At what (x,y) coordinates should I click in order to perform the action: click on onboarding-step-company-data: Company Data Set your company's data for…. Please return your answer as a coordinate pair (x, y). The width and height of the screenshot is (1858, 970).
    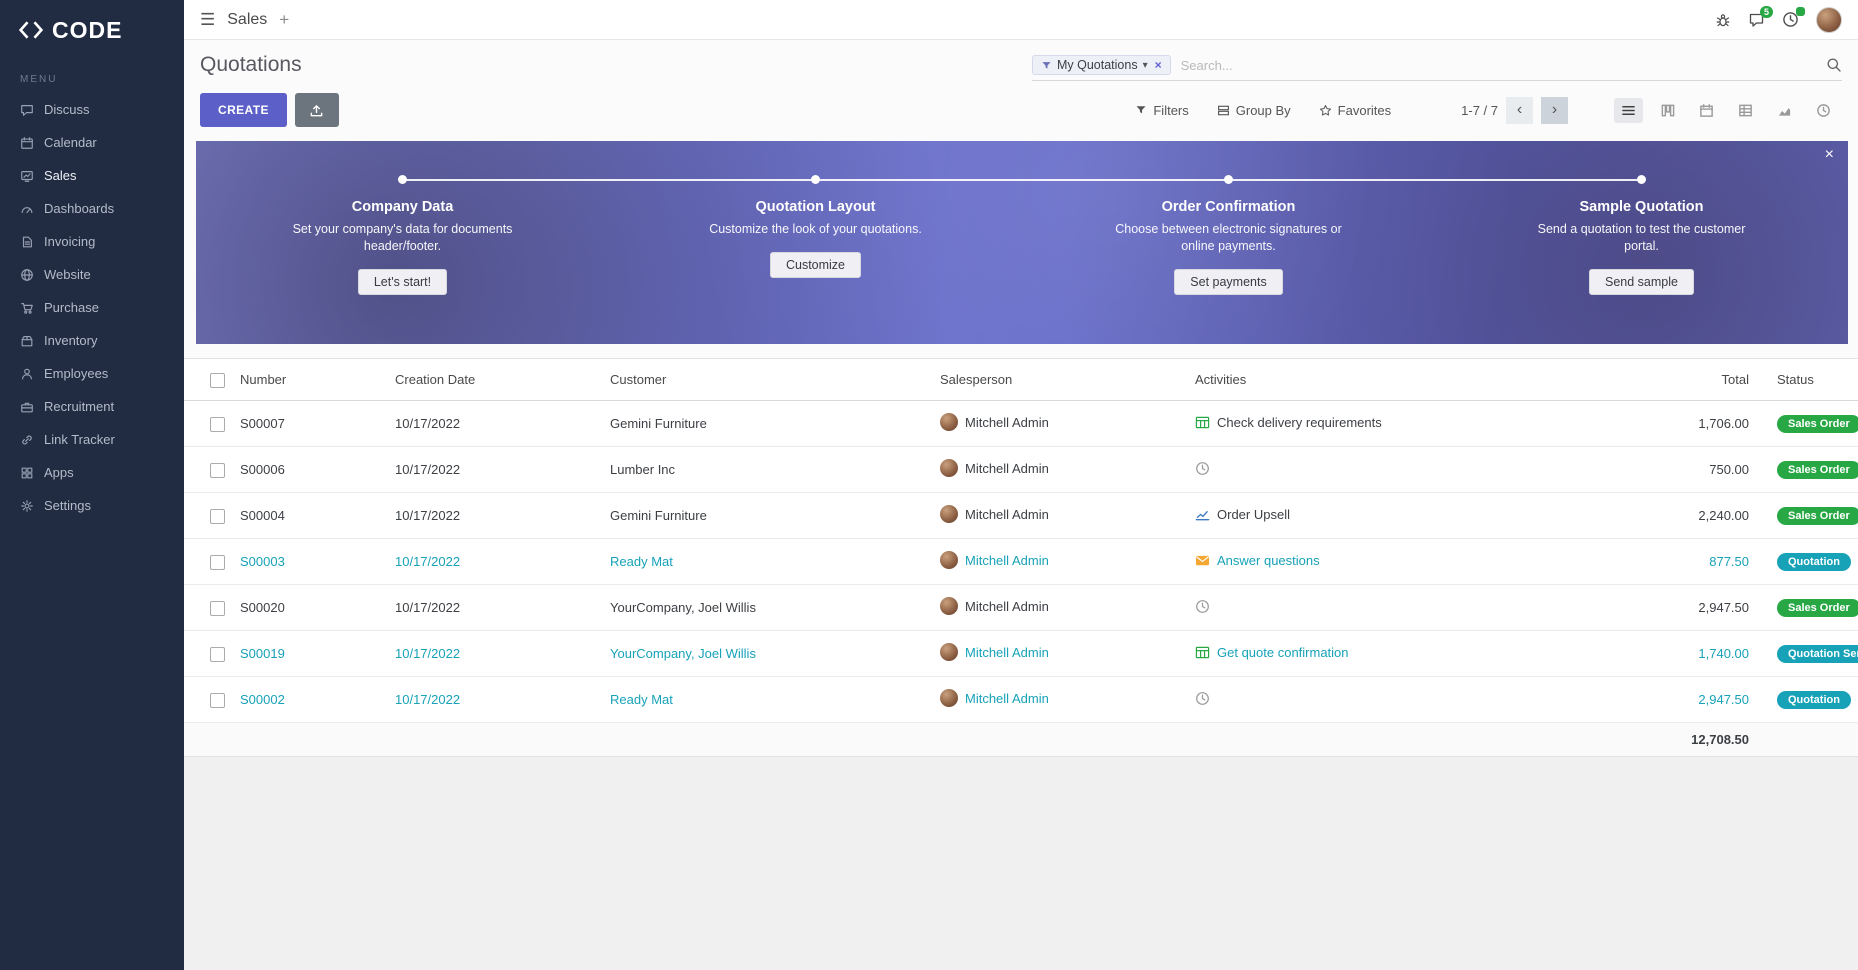
    Looking at the image, I should click on (402, 242).